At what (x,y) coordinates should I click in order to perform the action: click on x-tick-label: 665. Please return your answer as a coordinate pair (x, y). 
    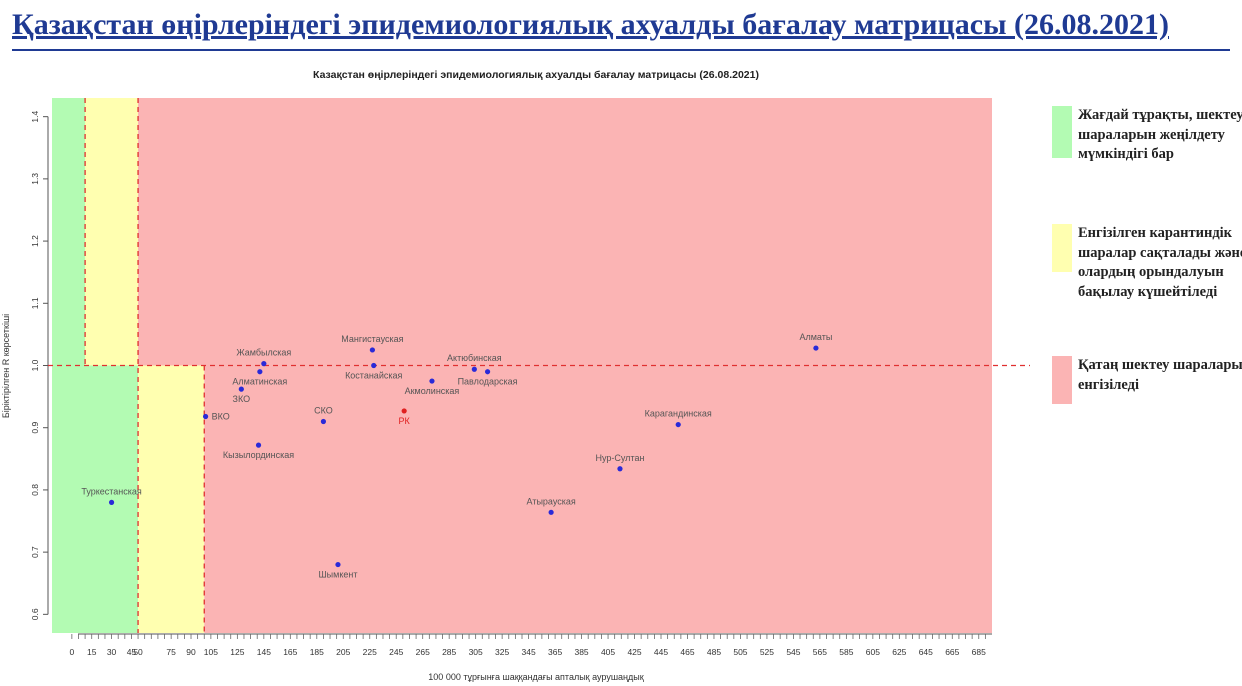
    Looking at the image, I should click on (952, 652).